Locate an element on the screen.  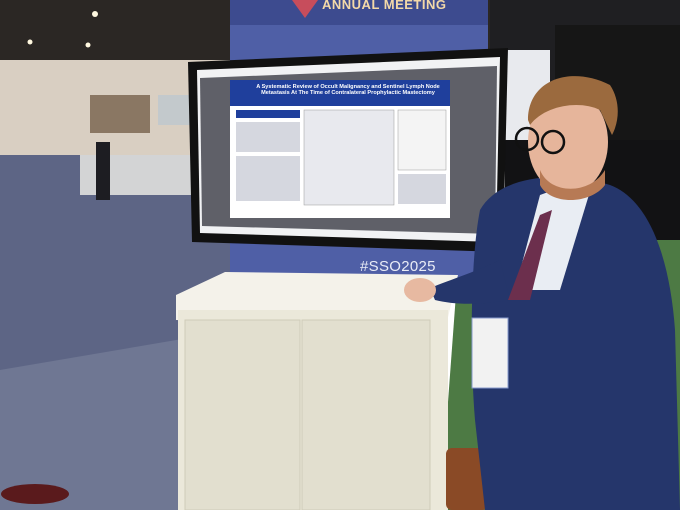
poster-header is located at coordinates (340, 93).